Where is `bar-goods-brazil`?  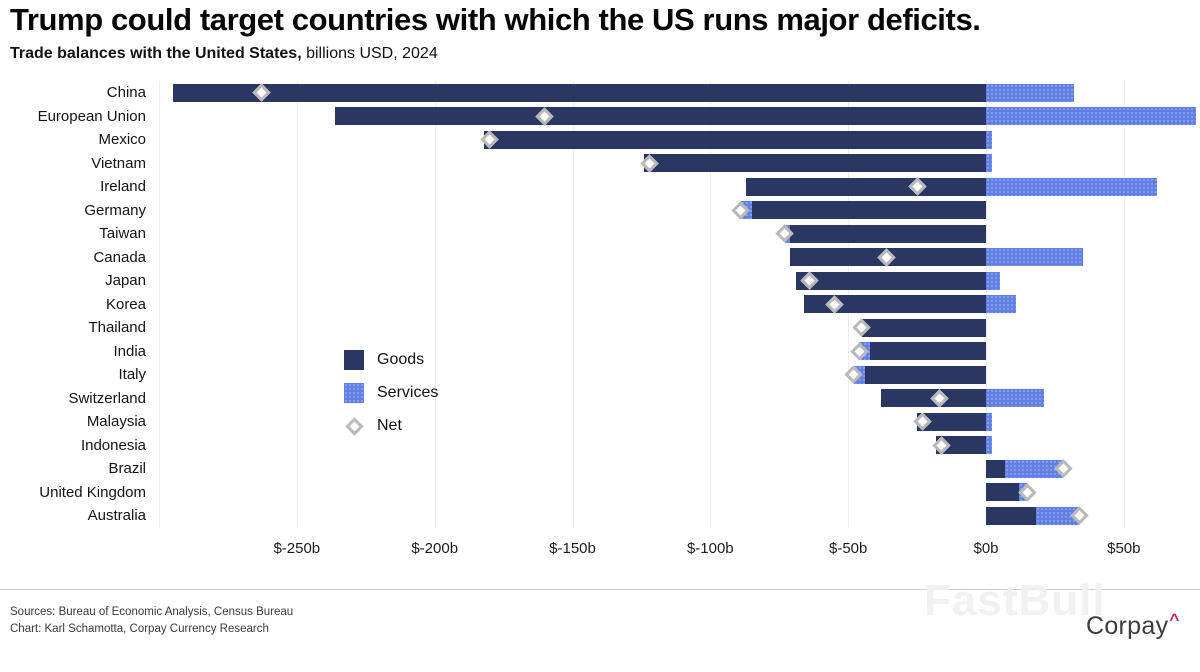
bar-goods-brazil is located at coordinates (996, 468).